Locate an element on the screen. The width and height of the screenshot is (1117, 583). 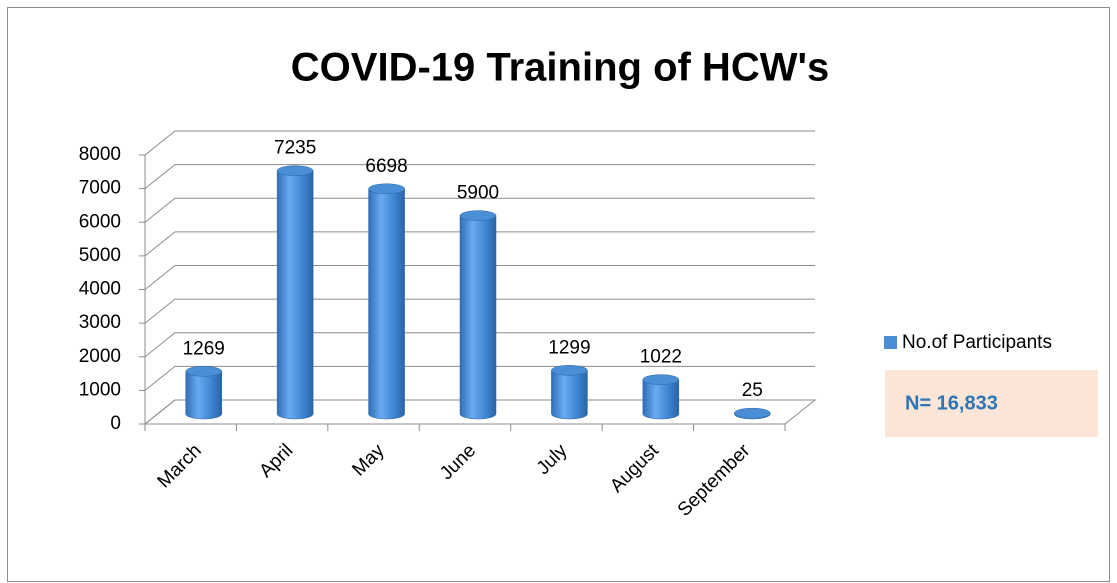
y-tick-label: 7000 is located at coordinates (100, 188).